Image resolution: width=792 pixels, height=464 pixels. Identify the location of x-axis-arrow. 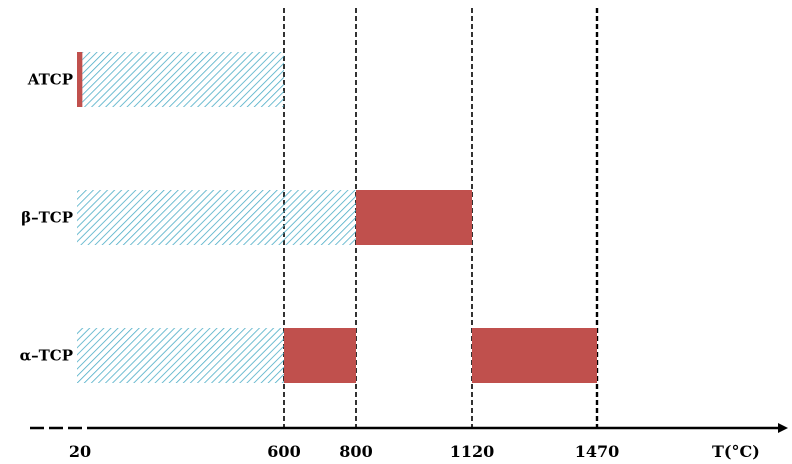
(783, 428).